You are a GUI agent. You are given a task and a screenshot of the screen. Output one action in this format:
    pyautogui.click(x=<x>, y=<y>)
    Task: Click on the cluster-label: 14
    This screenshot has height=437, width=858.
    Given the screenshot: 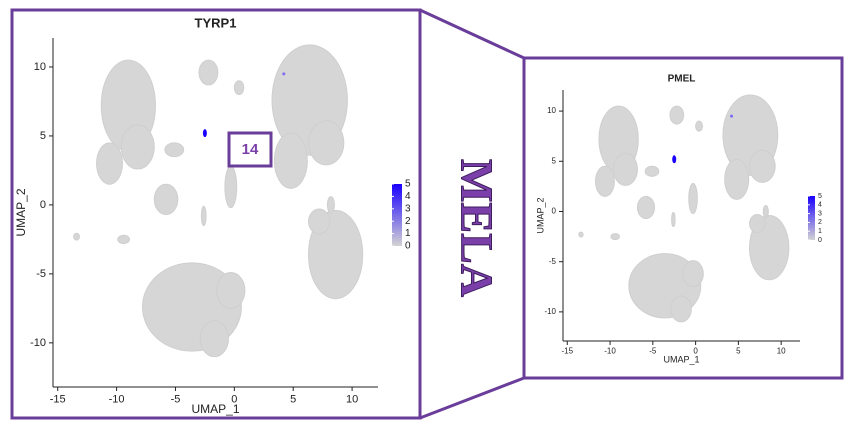 What is the action you would take?
    pyautogui.click(x=250, y=149)
    